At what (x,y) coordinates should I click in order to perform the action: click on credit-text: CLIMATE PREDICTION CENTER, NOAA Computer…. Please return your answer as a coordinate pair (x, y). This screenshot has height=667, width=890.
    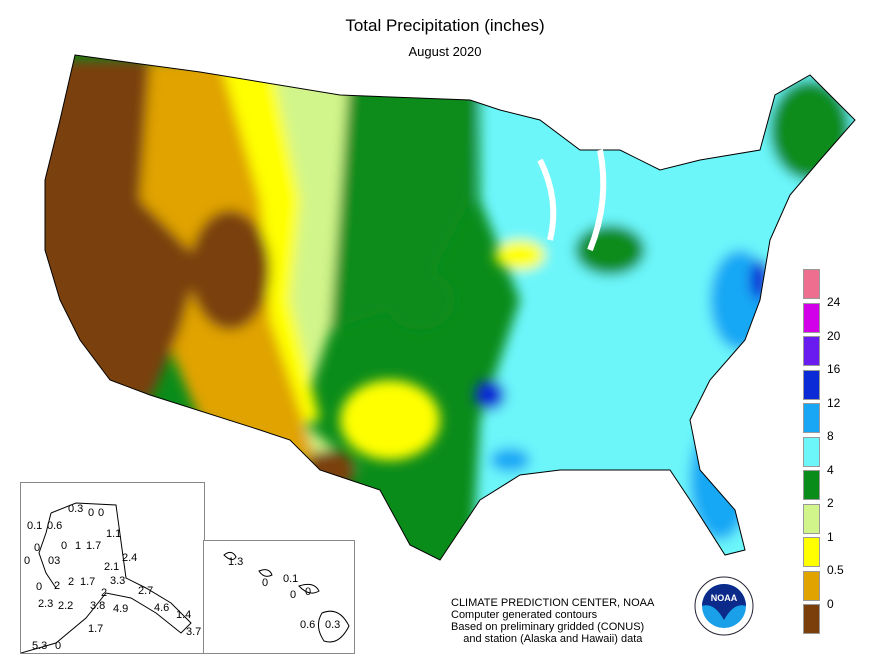
    Looking at the image, I should click on (552, 621).